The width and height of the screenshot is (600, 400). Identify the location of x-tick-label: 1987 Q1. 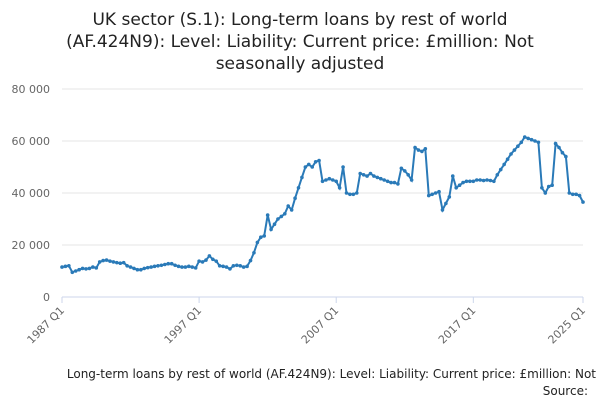
(46, 325).